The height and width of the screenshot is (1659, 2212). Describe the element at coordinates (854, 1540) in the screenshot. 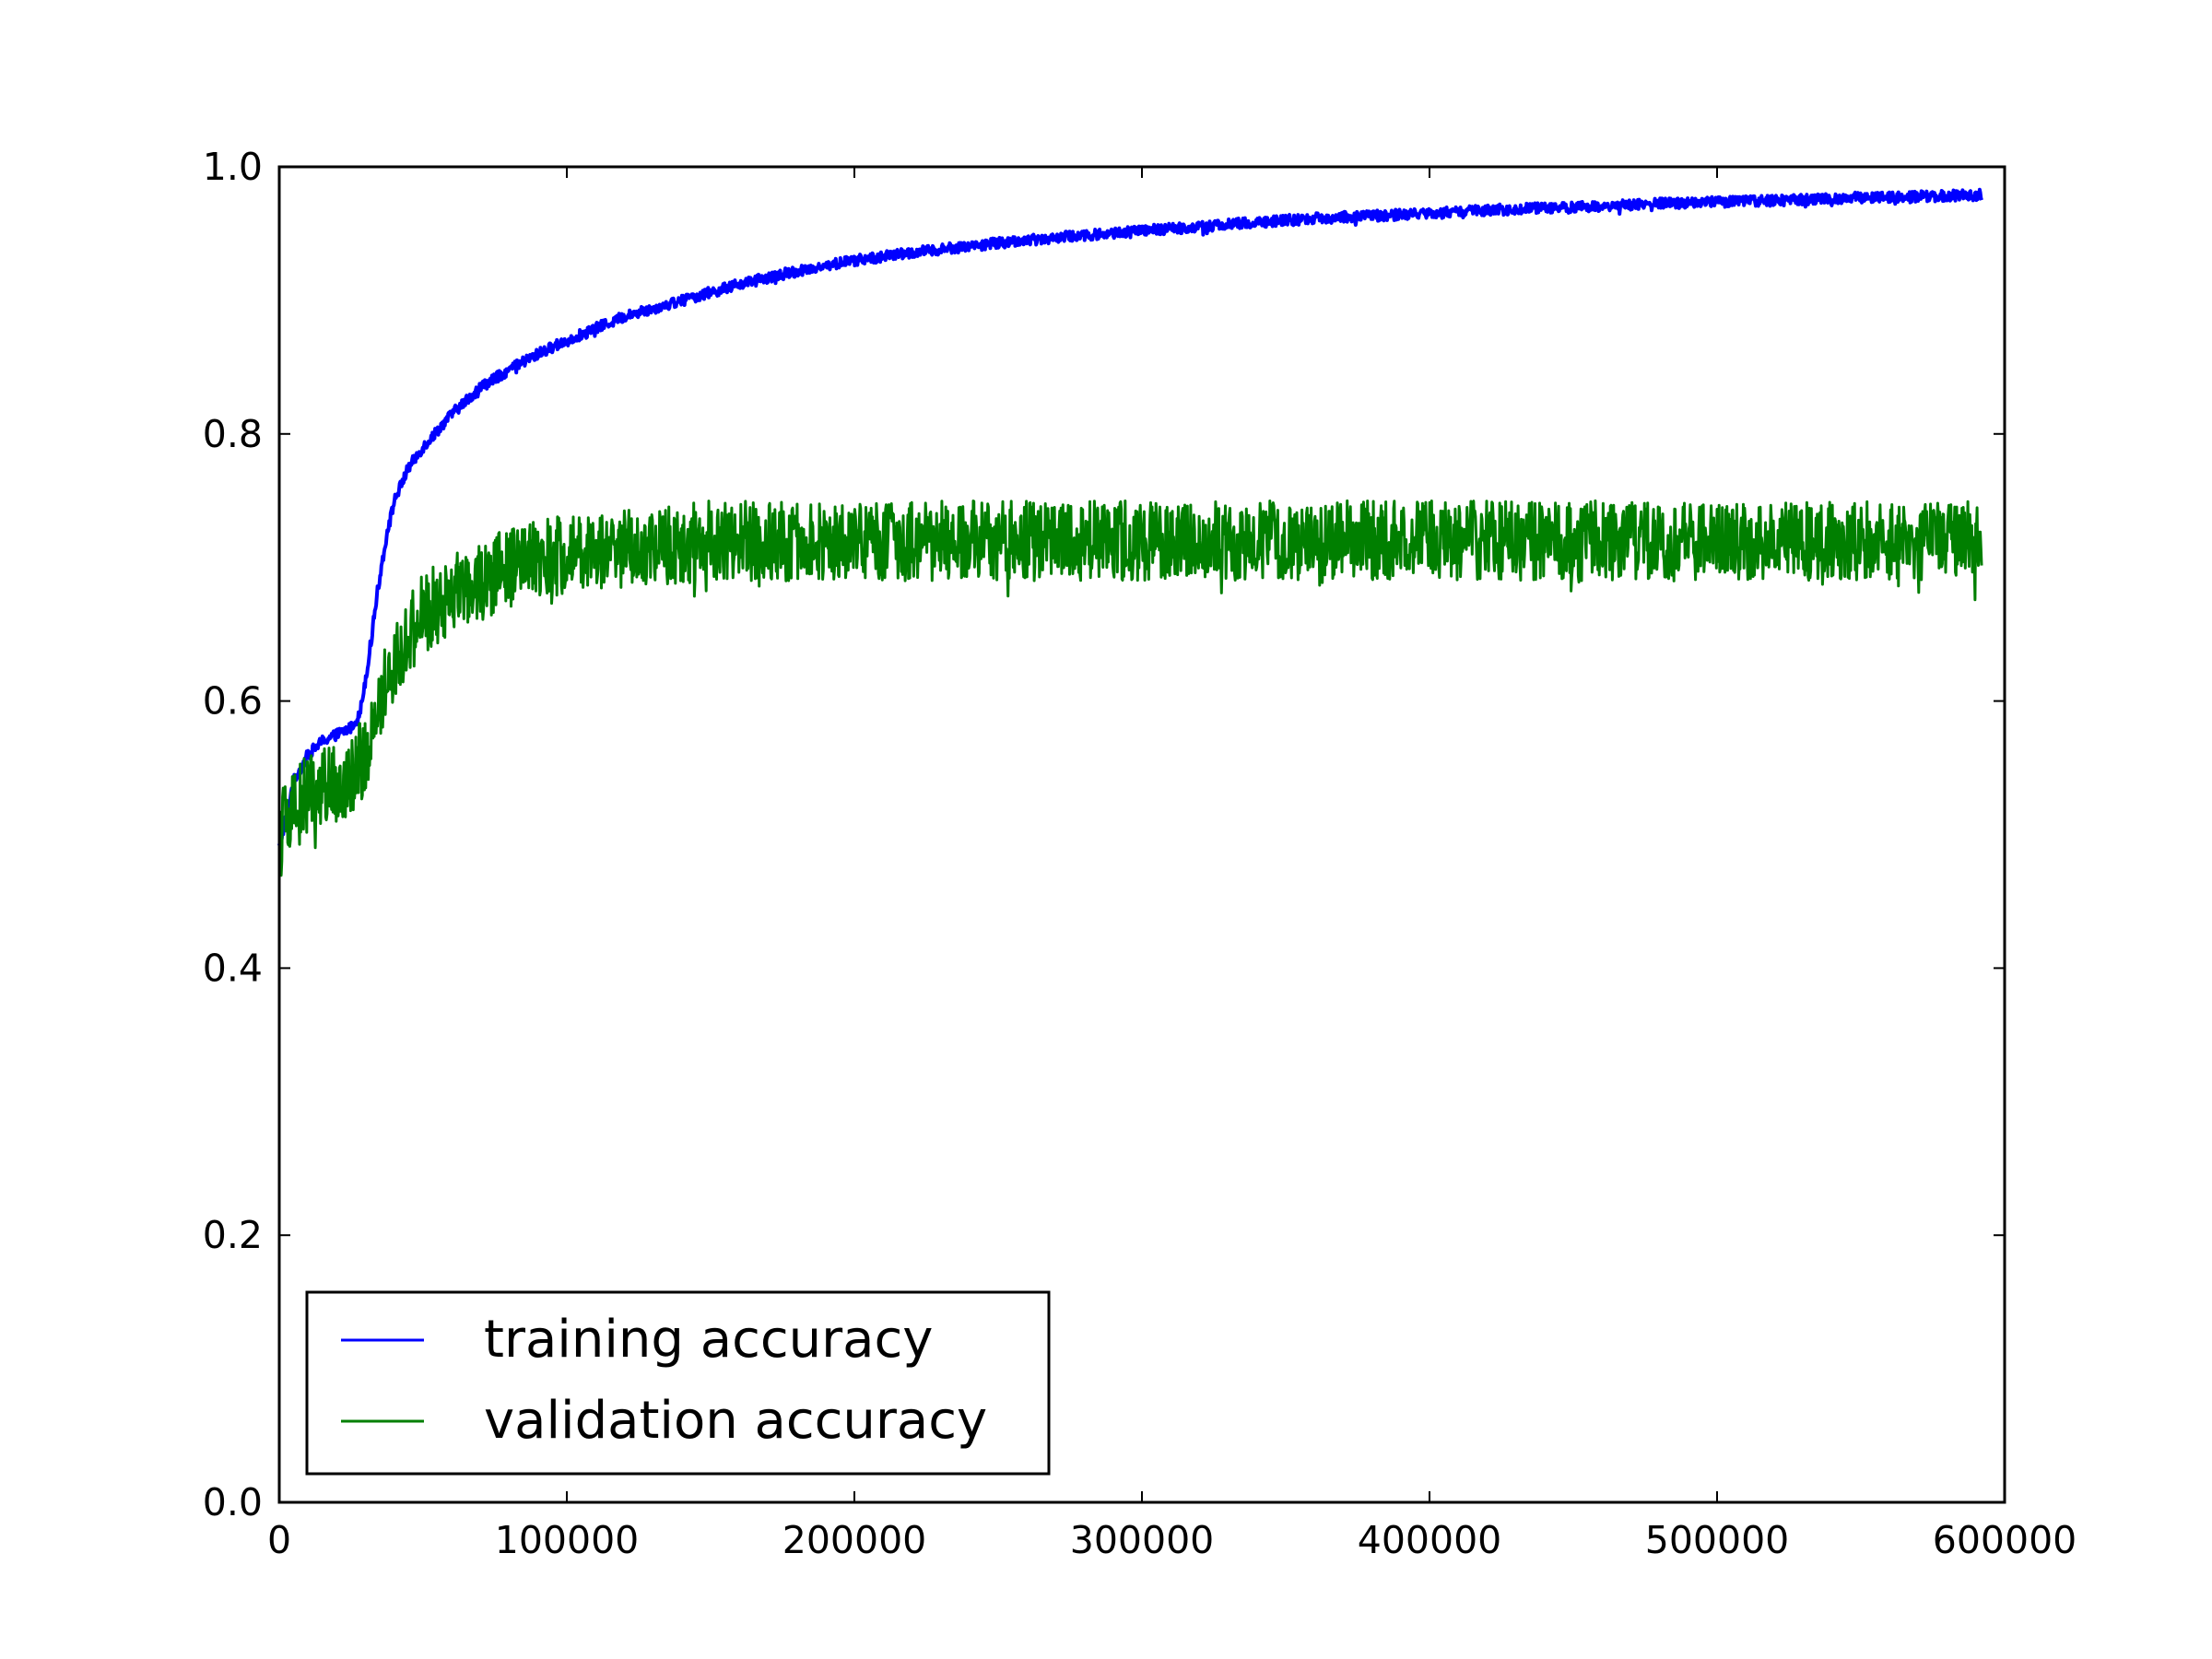

I see `x-tick-label: 200000` at that location.